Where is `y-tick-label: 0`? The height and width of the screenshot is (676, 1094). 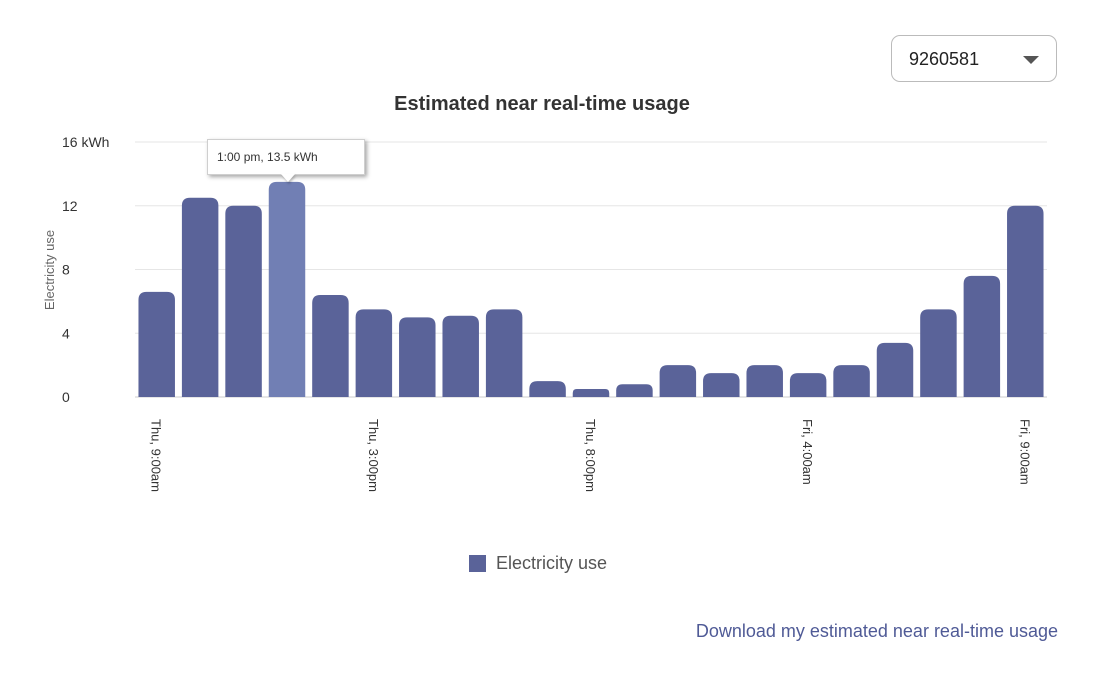
y-tick-label: 0 is located at coordinates (66, 397).